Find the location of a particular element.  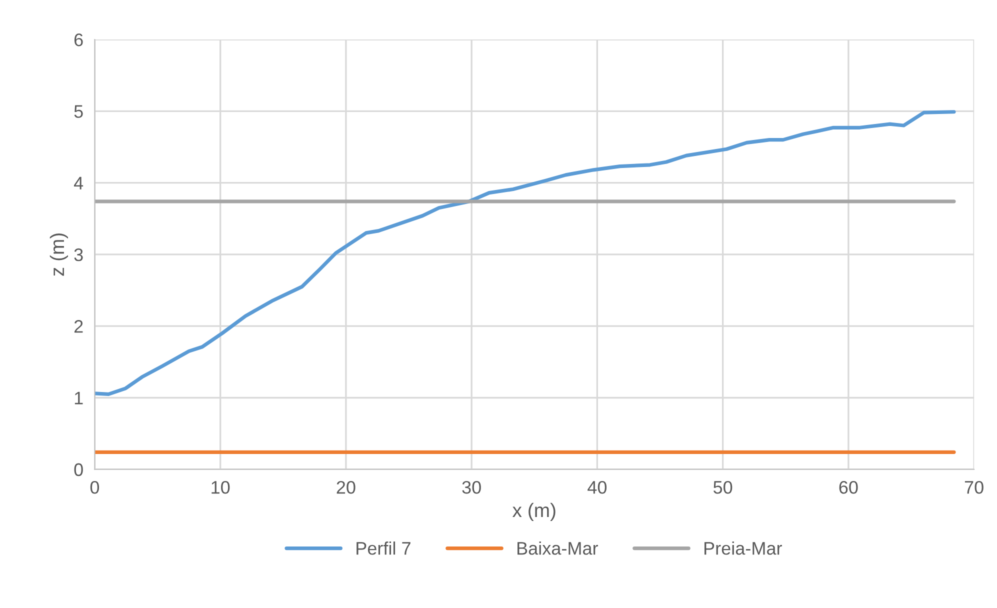

y-tick-label: 2 is located at coordinates (78, 326).